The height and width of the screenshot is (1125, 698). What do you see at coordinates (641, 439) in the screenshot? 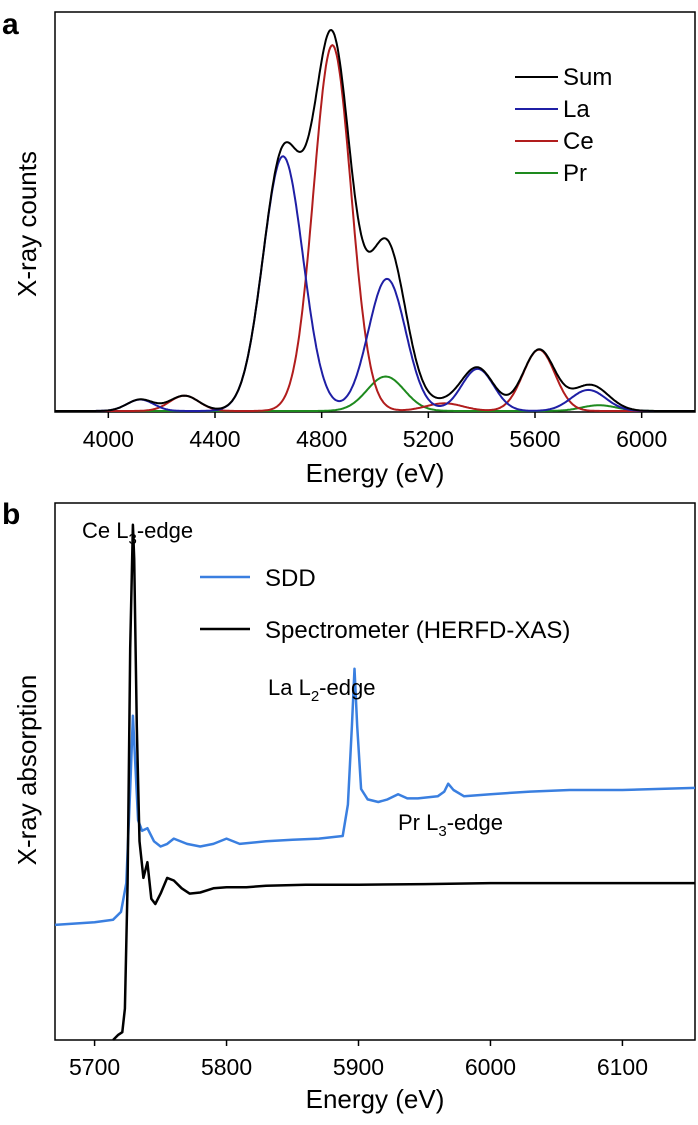
I see `panel-a-x-tick-label-6000: 6000` at bounding box center [641, 439].